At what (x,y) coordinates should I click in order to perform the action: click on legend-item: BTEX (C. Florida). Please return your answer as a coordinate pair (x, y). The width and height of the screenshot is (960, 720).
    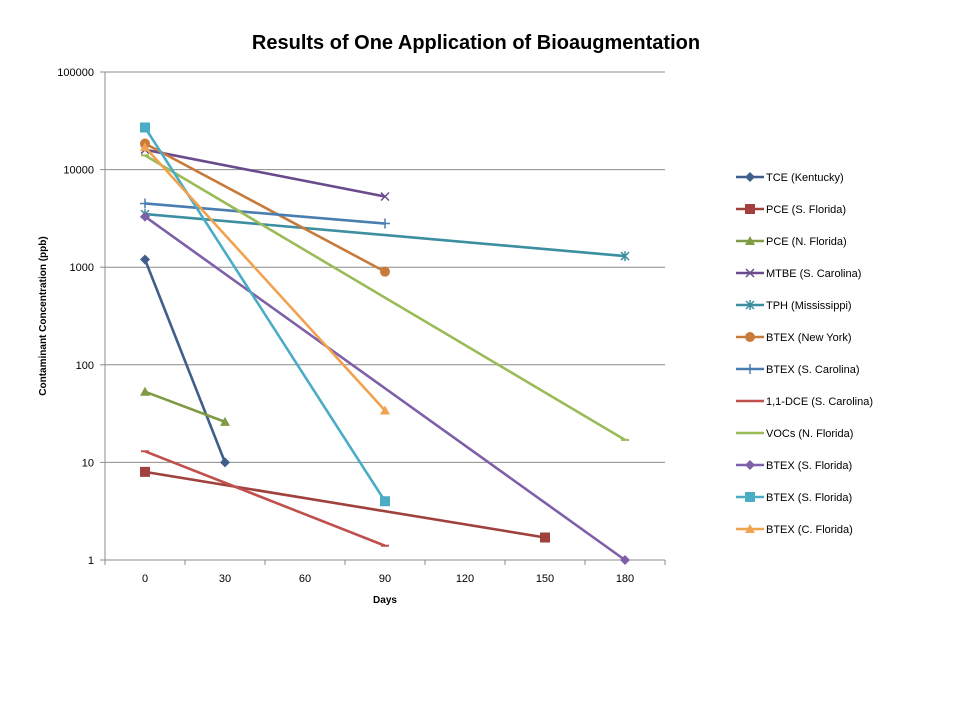
    Looking at the image, I should click on (794, 530).